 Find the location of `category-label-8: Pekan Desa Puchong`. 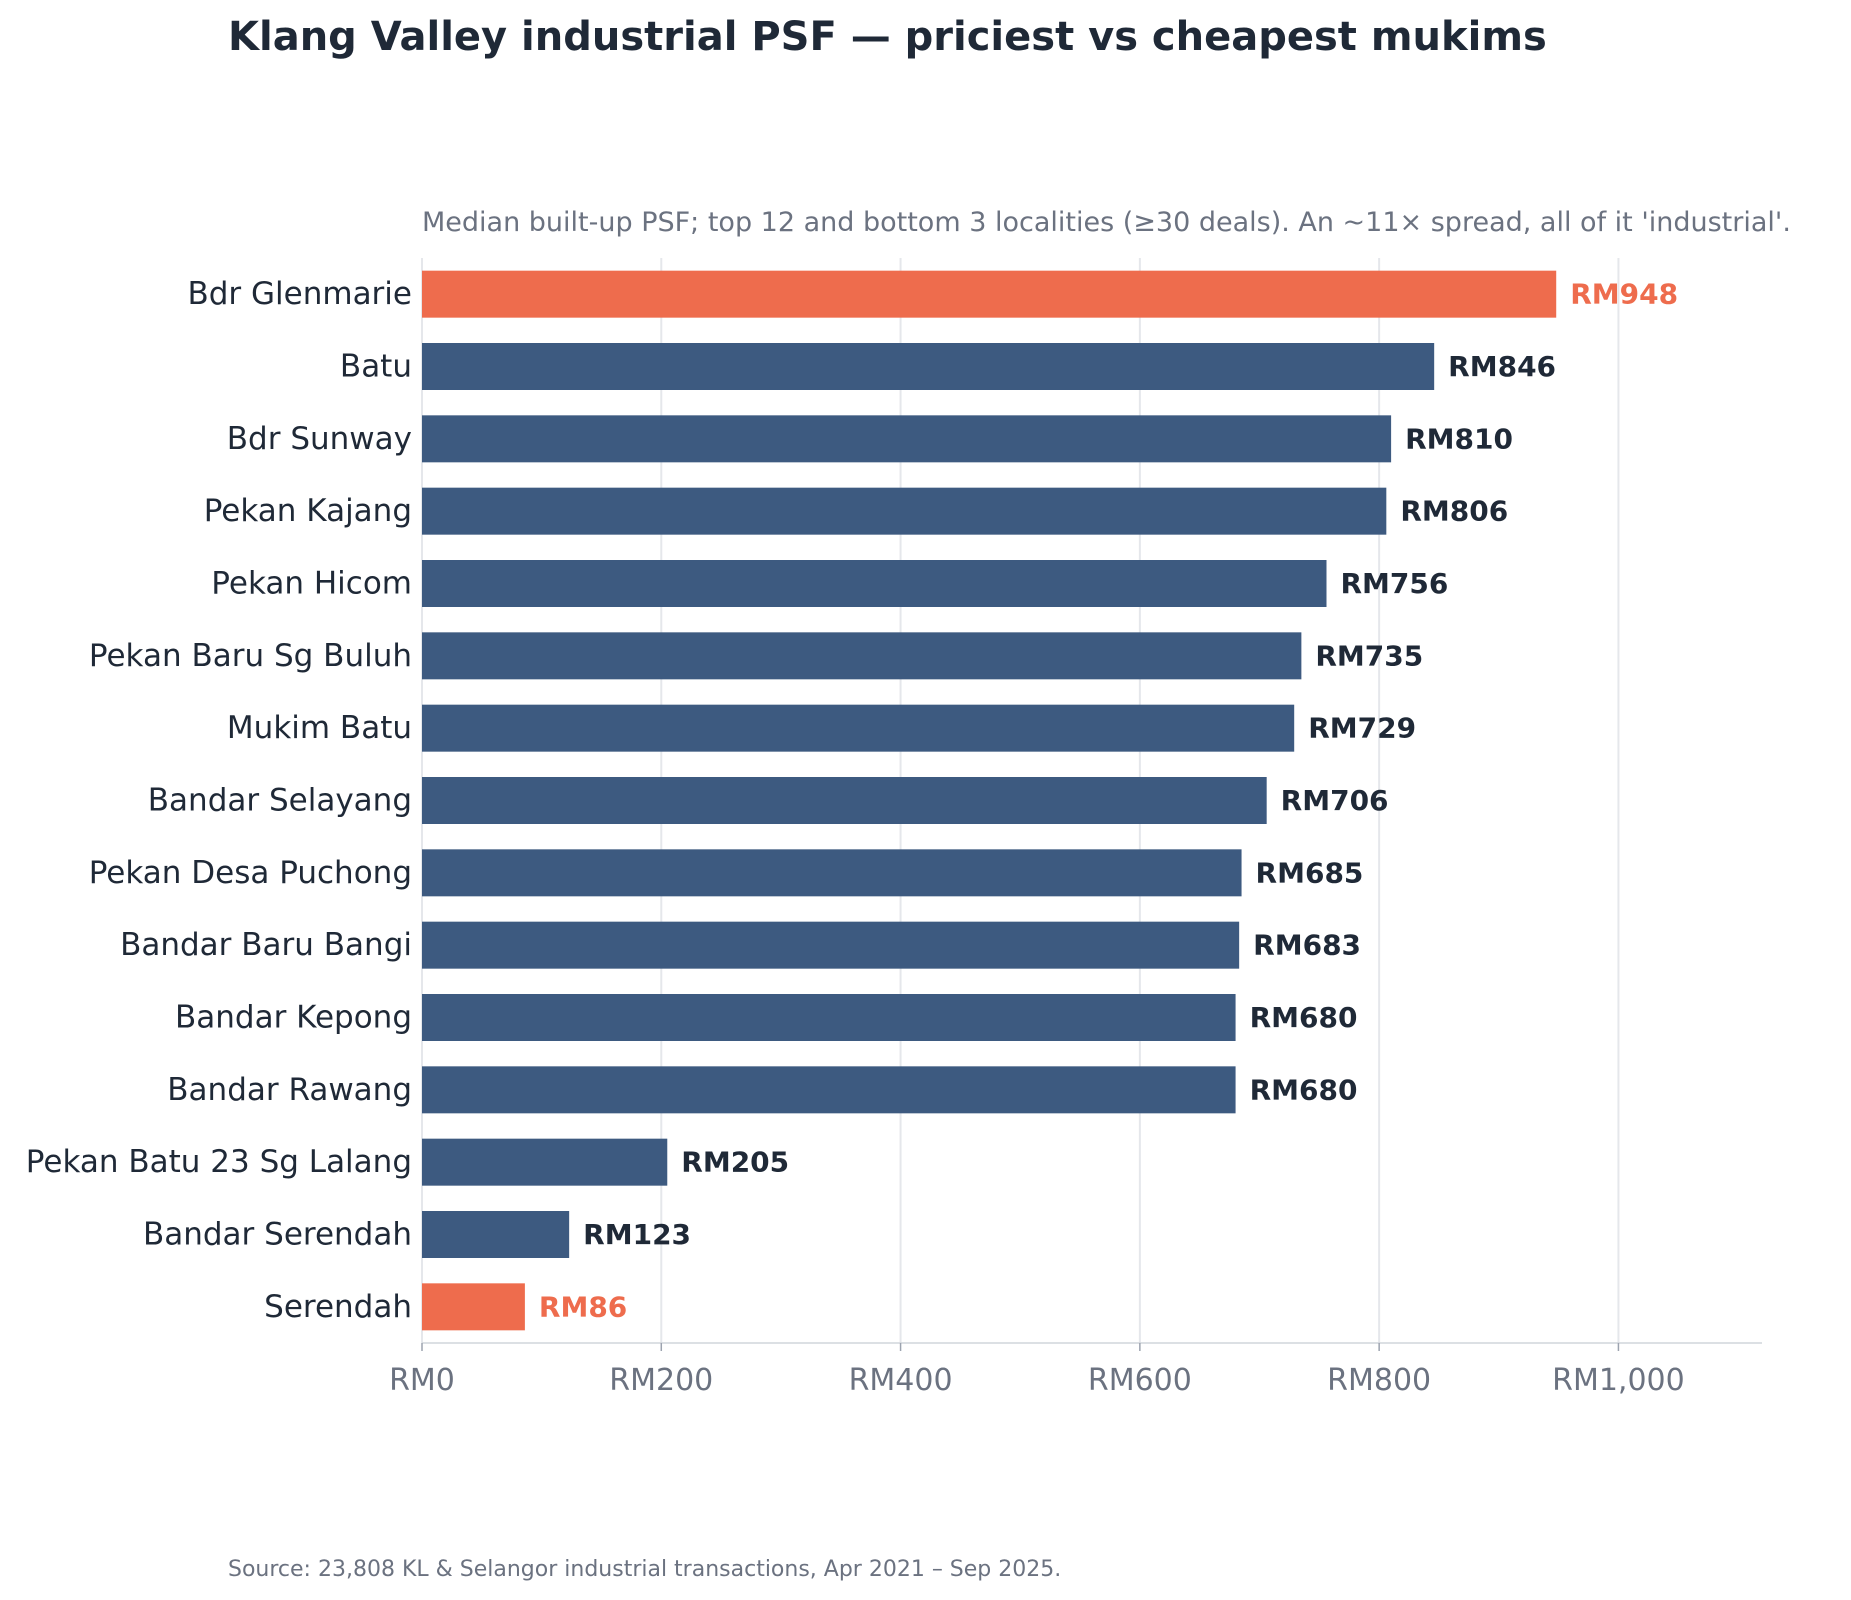

category-label-8: Pekan Desa Puchong is located at coordinates (250, 873).